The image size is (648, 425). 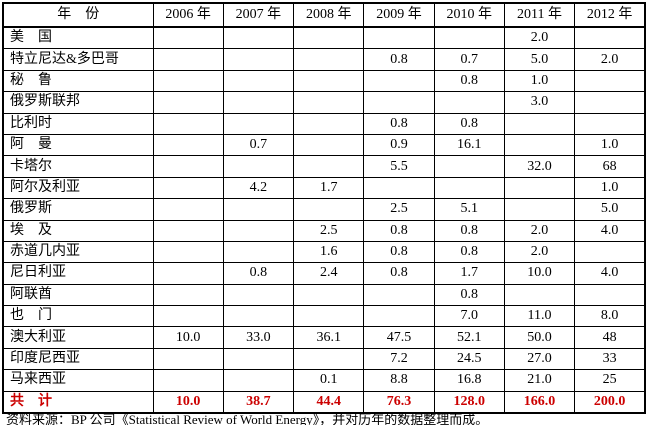 I want to click on row-label: 卡塔尔, so click(x=78, y=166).